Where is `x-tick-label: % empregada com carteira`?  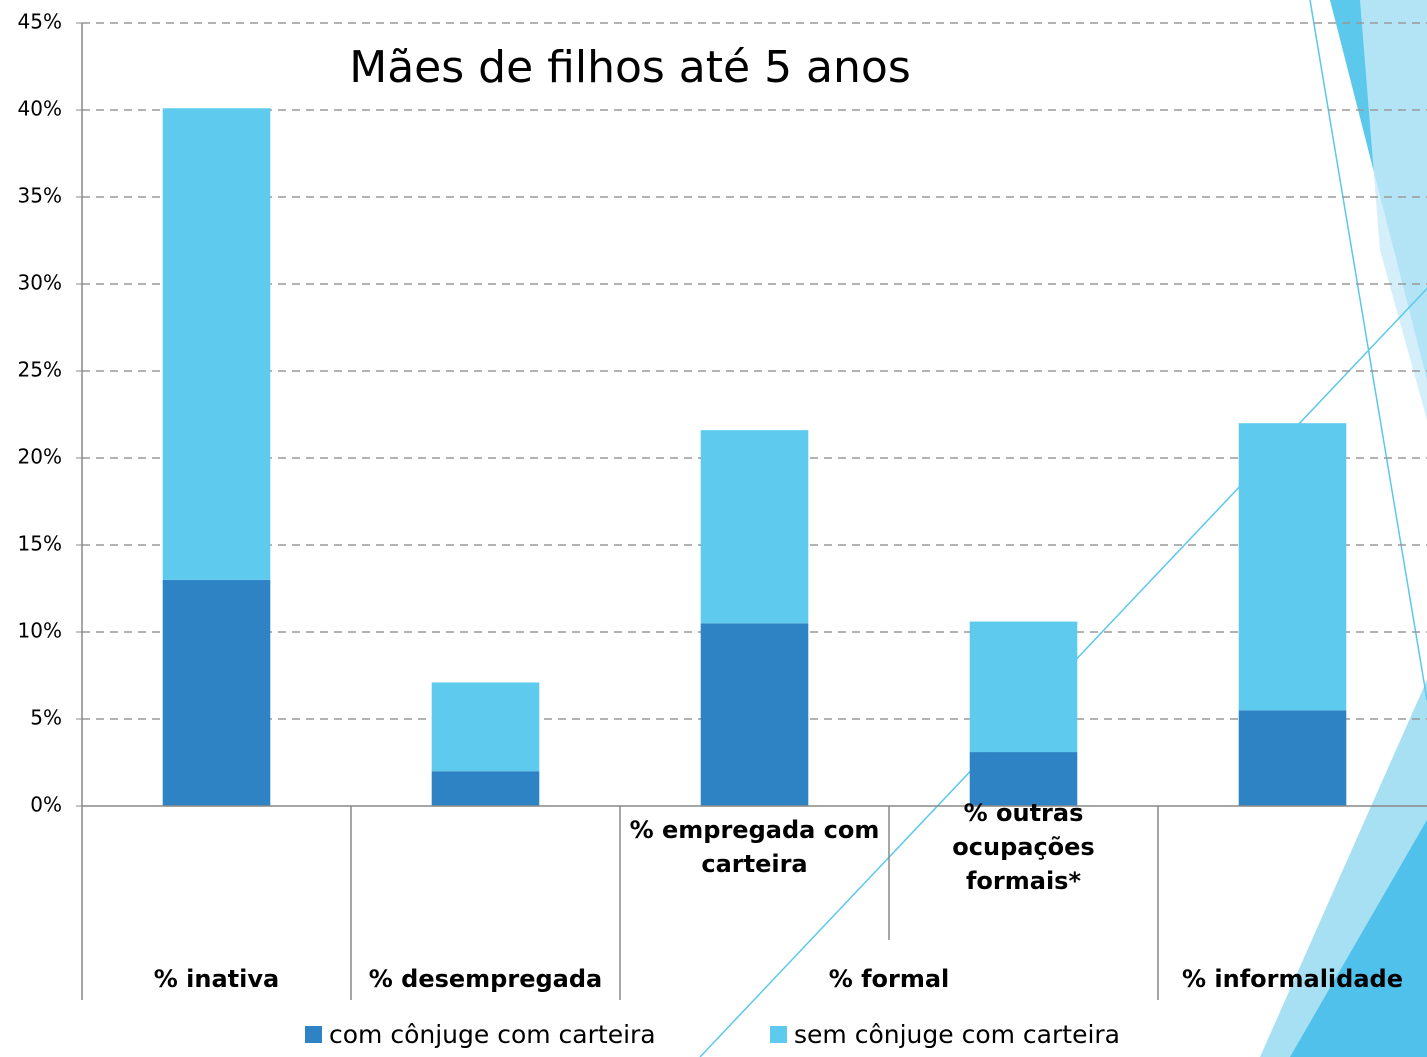
x-tick-label: % empregada com carteira is located at coordinates (755, 847).